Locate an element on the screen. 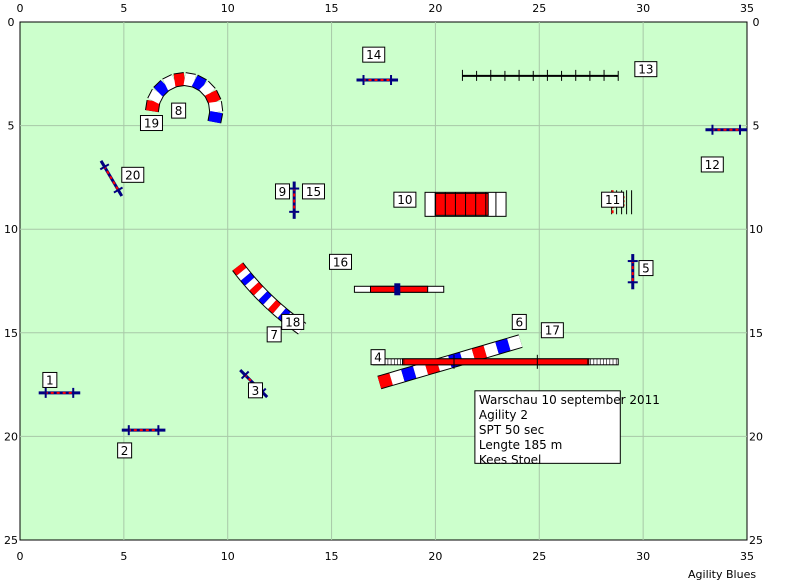 The width and height of the screenshot is (800, 588). label-text: 13 is located at coordinates (645, 70).